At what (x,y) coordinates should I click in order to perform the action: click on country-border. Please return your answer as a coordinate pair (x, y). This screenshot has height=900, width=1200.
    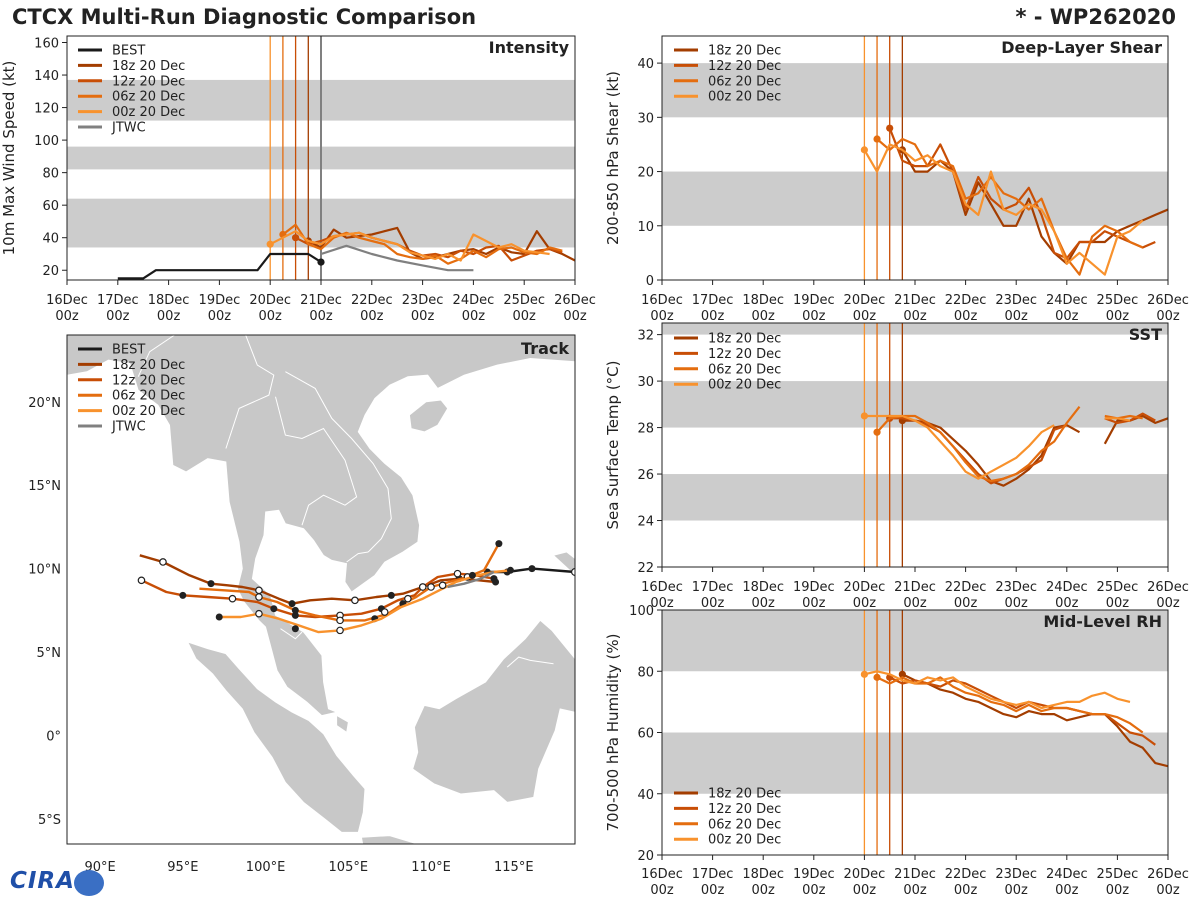
    Looking at the image, I should click on (291, 634).